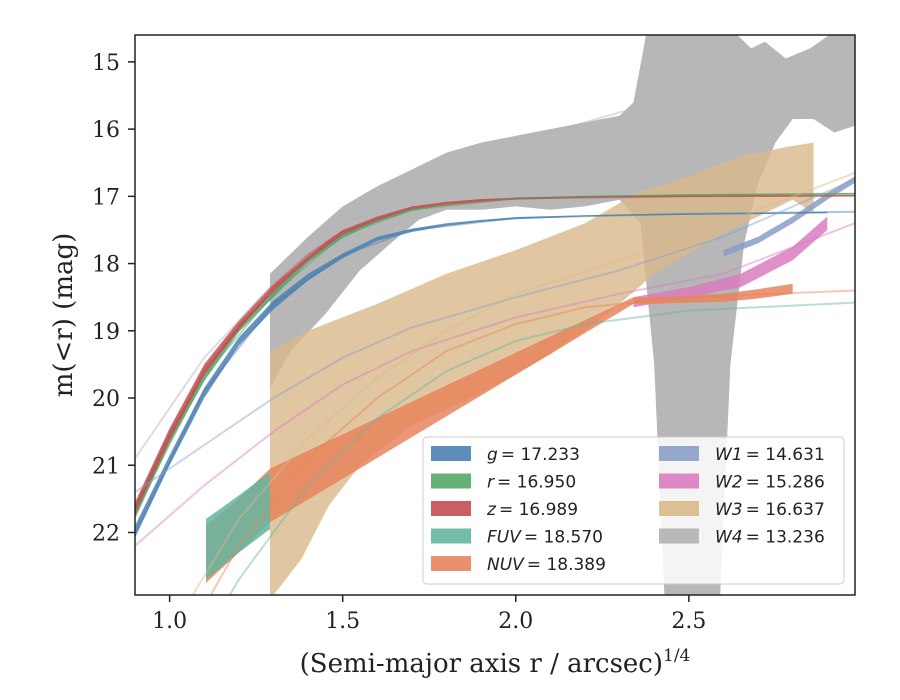  Describe the element at coordinates (770, 483) in the screenshot. I see `legend-label-w2: W2 = 15.286` at that location.